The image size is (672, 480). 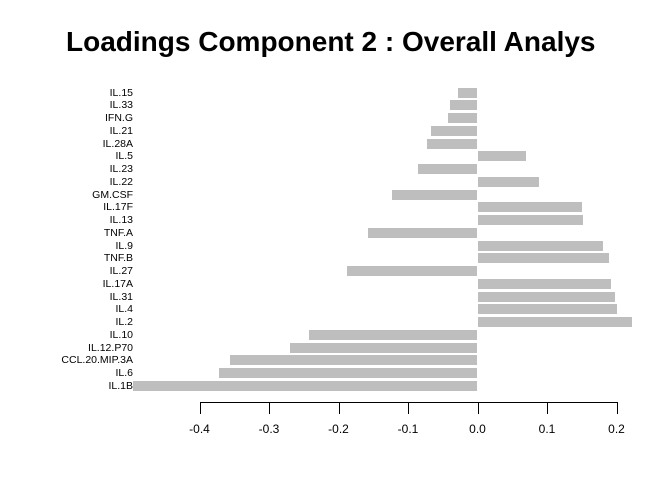 I want to click on y-axis-label: IL.4, so click(x=124, y=309).